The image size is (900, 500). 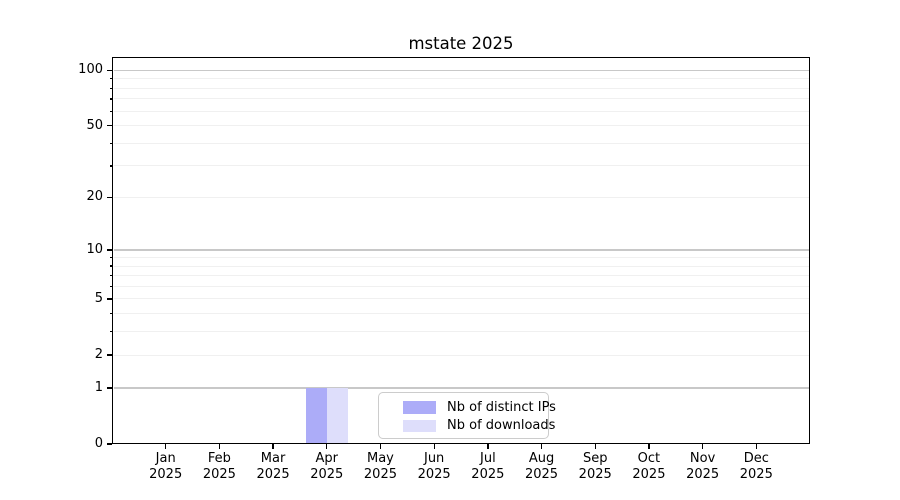 What do you see at coordinates (90, 70) in the screenshot?
I see `y-tick-label: 100` at bounding box center [90, 70].